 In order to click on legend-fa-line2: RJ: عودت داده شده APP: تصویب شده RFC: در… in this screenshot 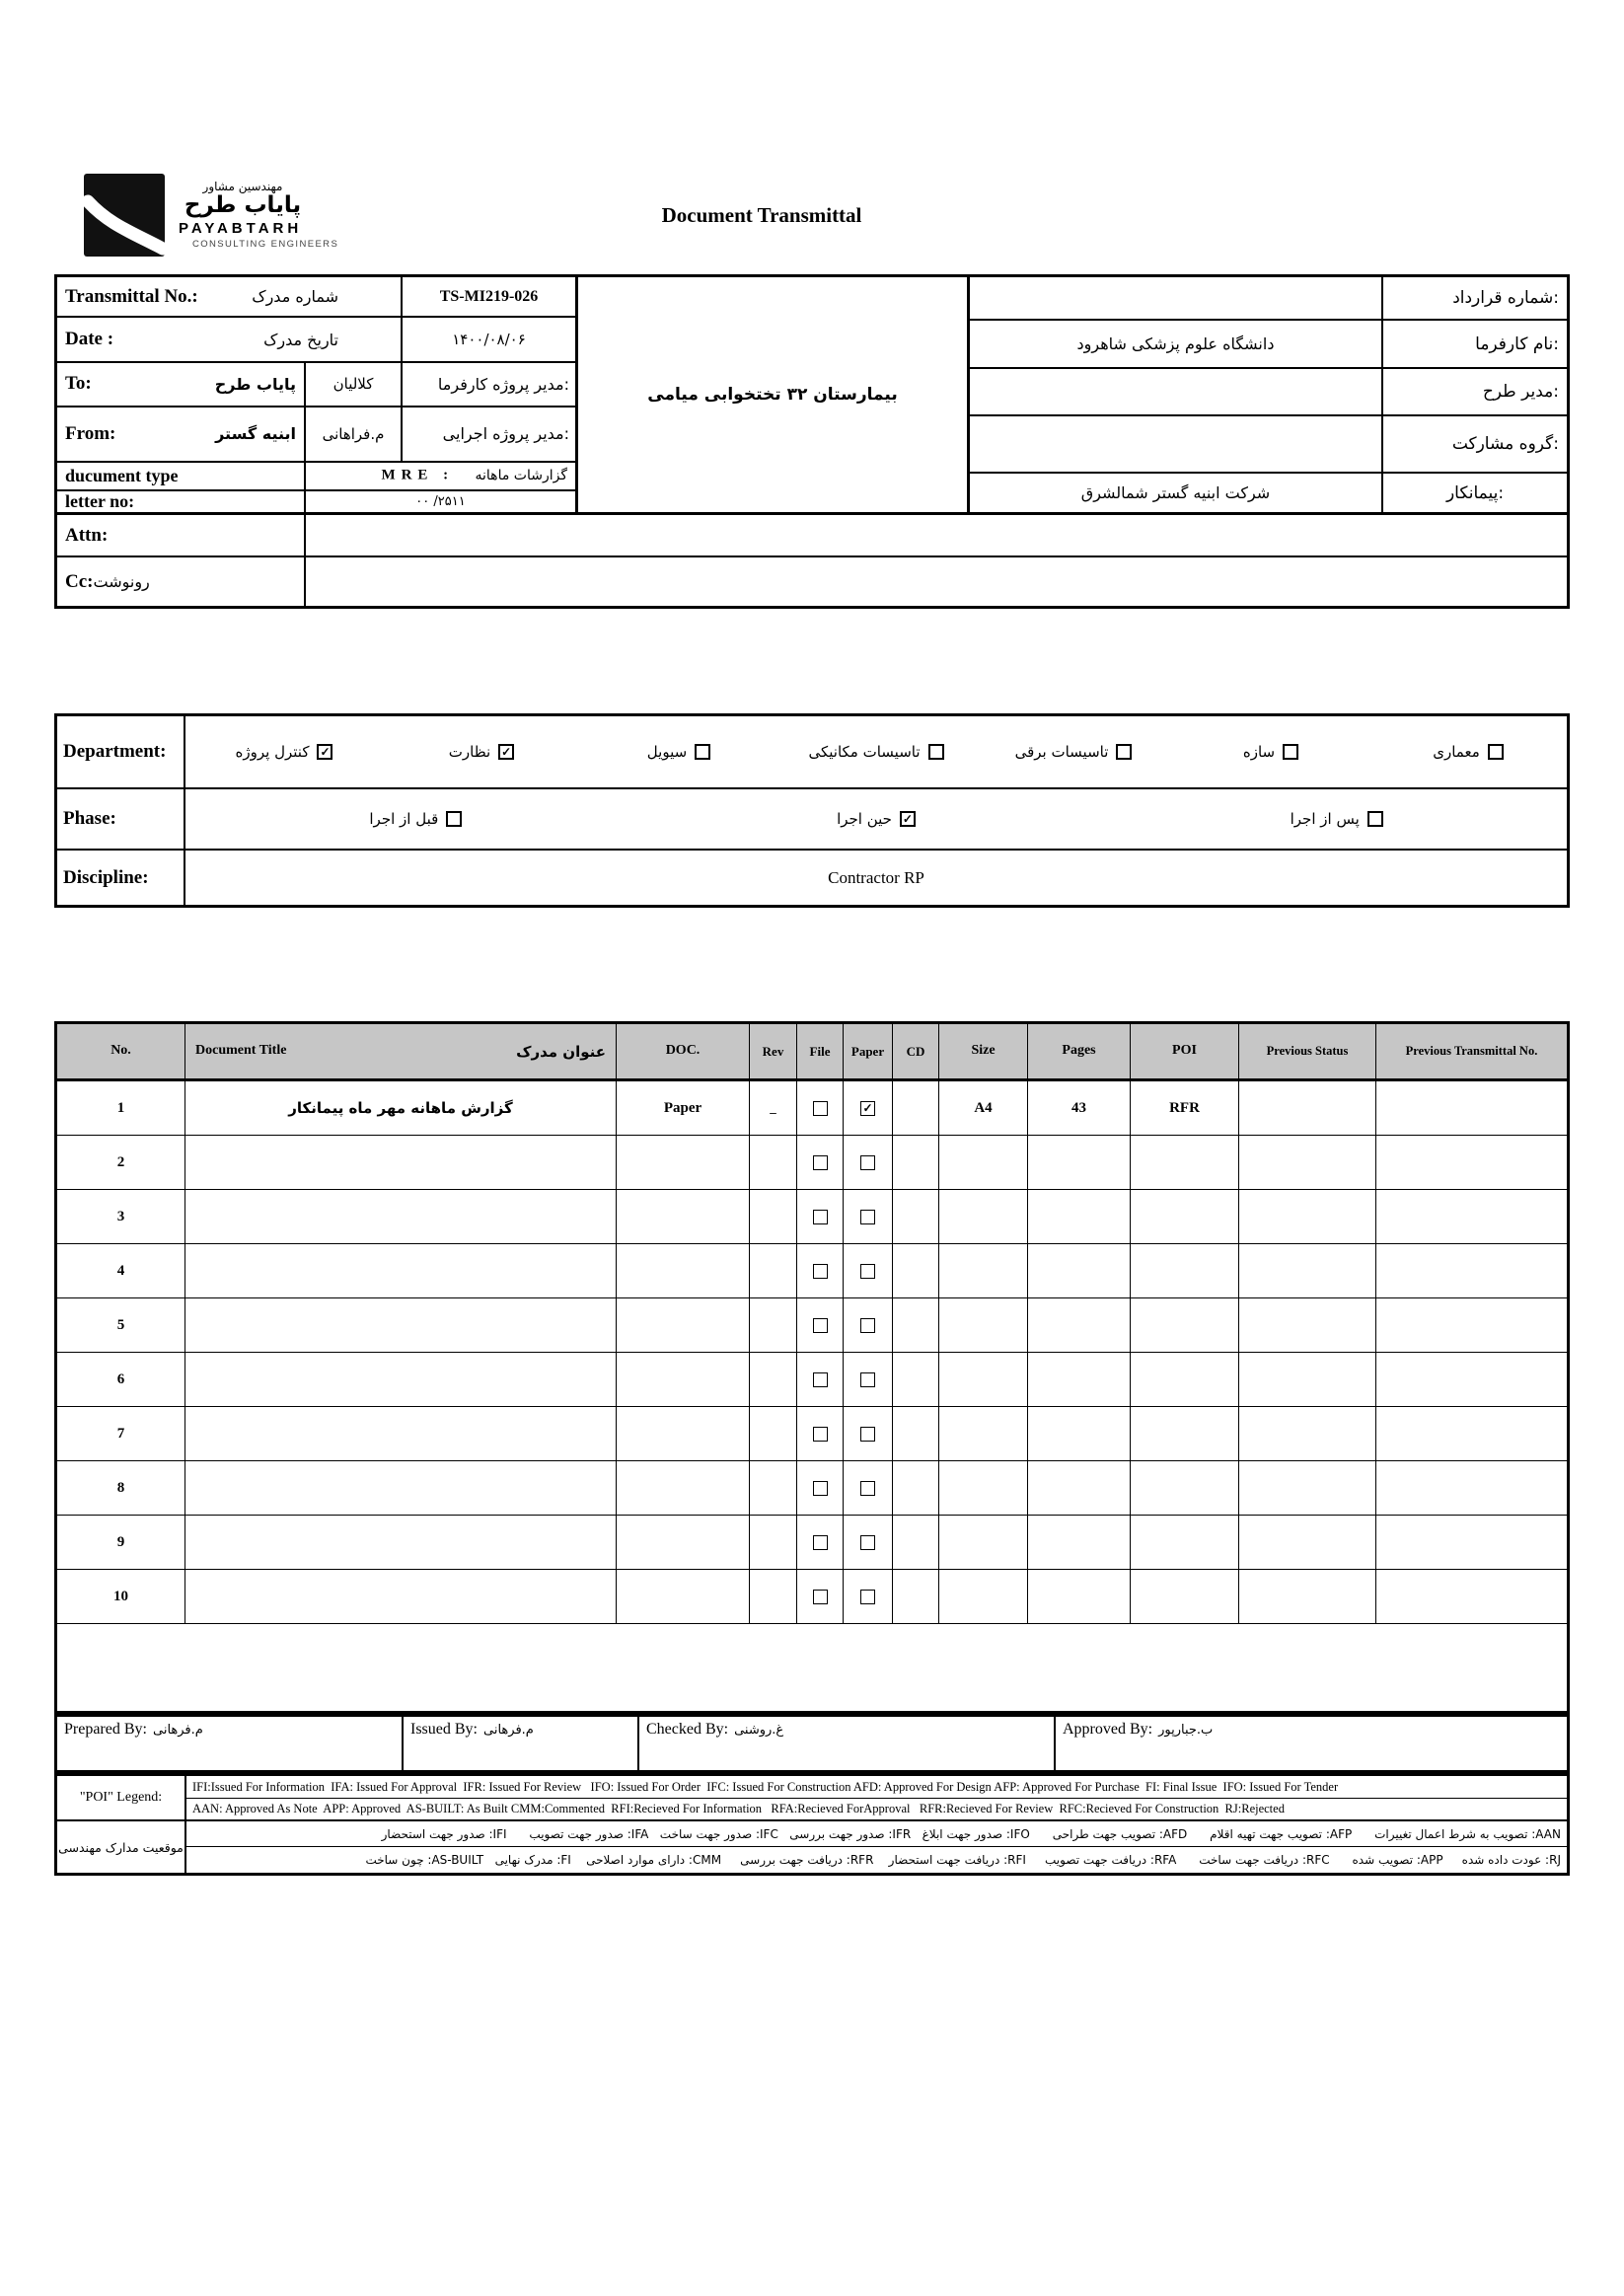, I will do `click(963, 1860)`.